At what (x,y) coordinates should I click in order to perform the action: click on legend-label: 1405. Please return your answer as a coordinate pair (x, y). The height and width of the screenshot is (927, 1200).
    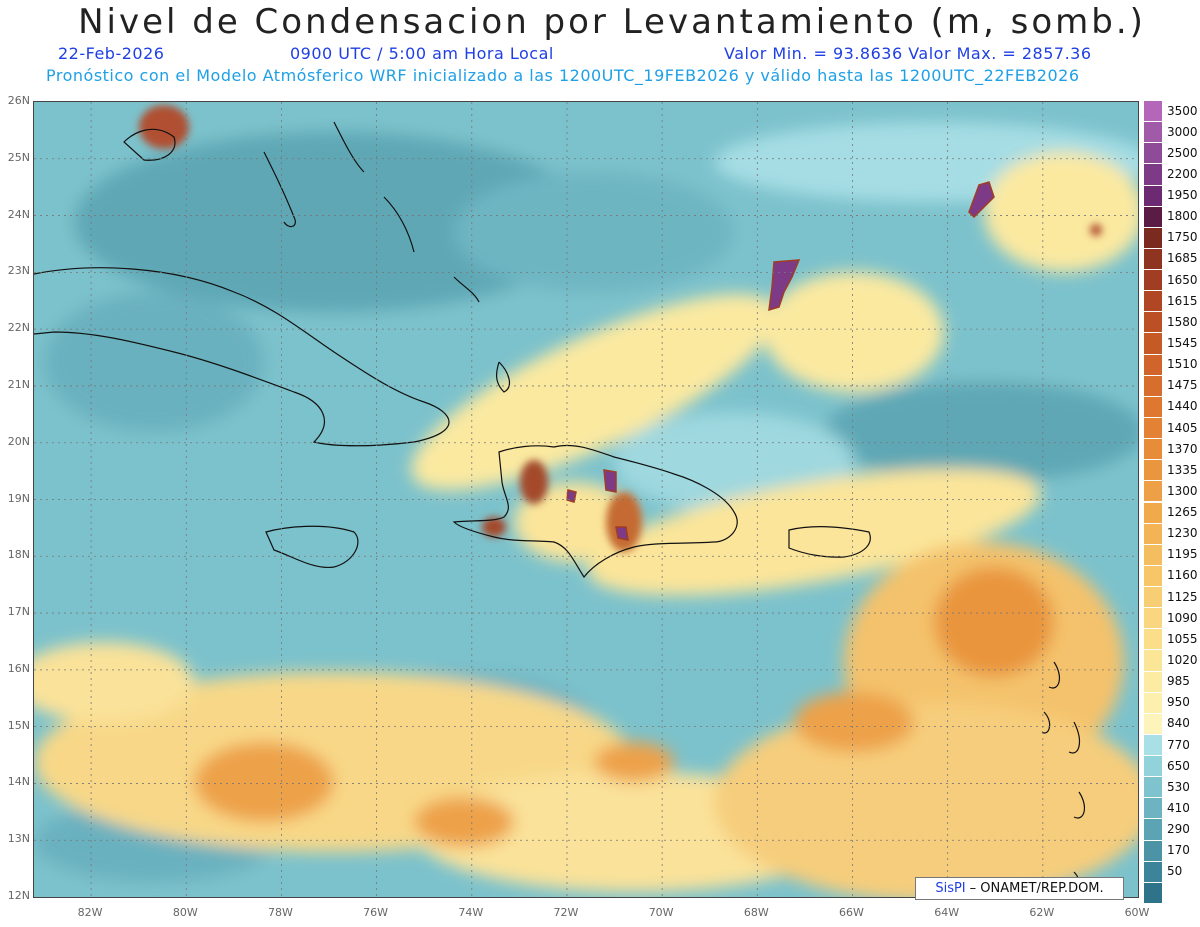
    Looking at the image, I should click on (1182, 427).